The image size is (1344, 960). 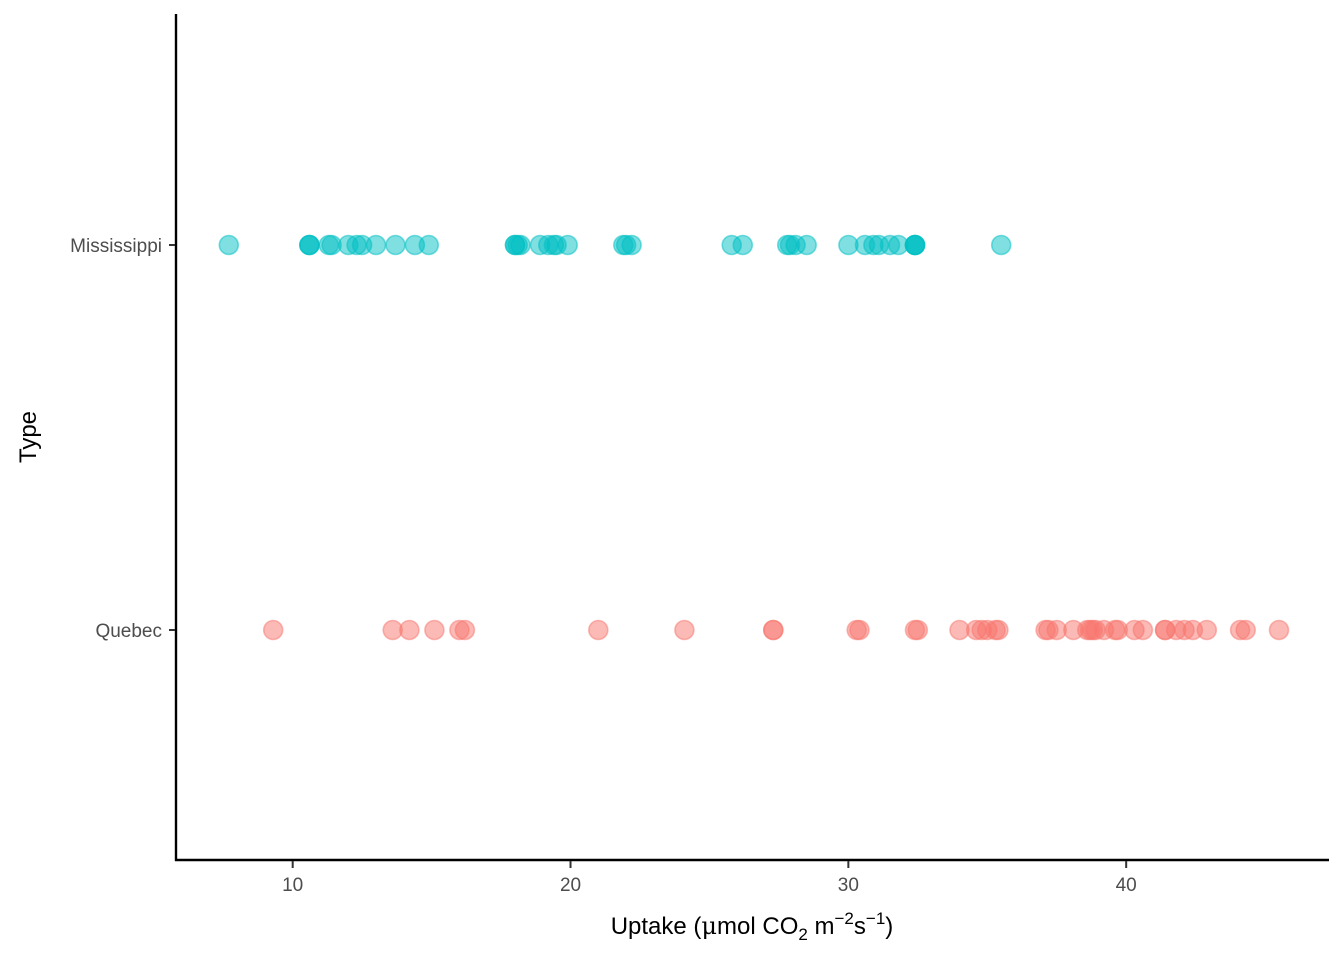 I want to click on y-tick-label-mississippi: Mississippi, so click(x=116, y=246).